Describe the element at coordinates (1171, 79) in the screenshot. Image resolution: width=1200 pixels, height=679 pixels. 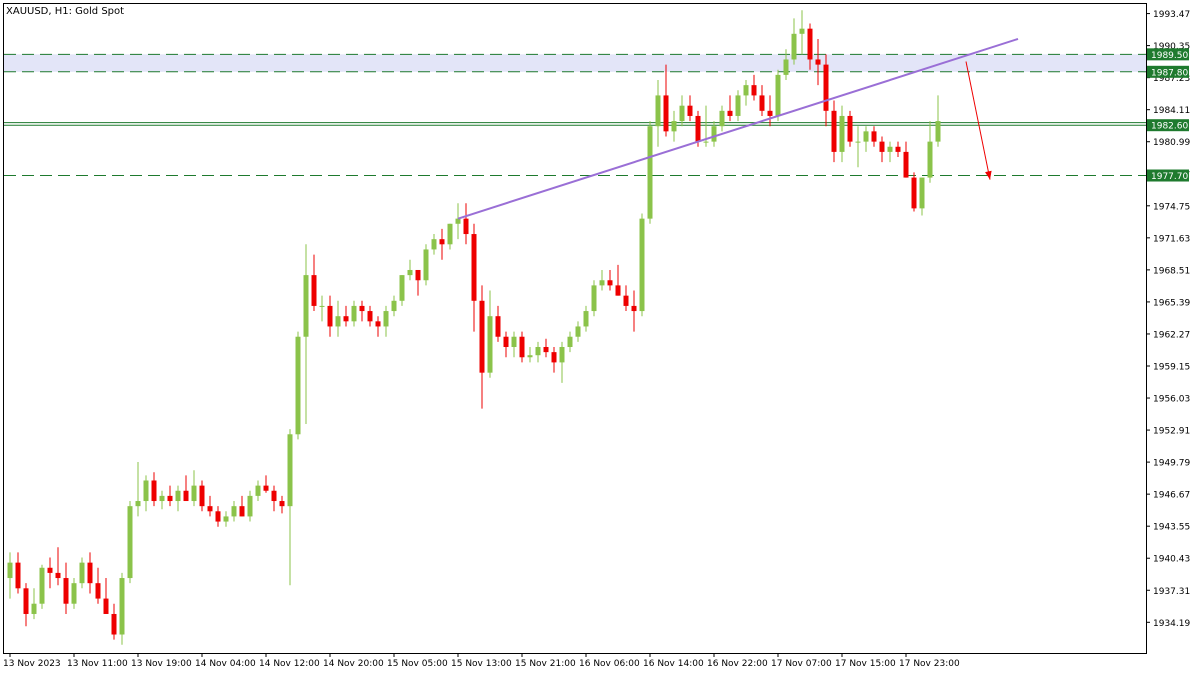
I see `price-tick-label: 1987.23` at that location.